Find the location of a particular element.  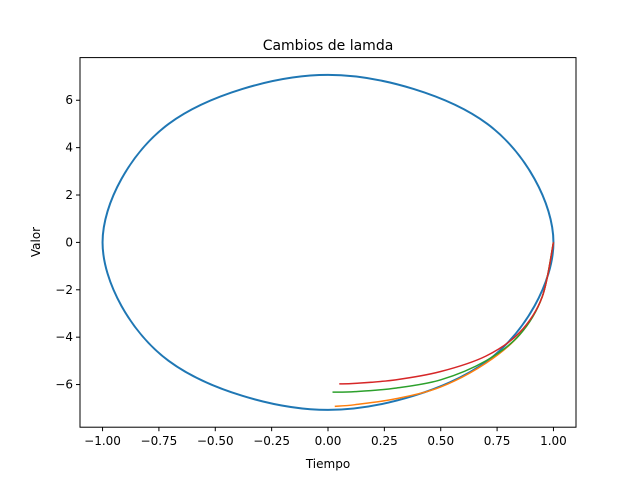

x-ticks: −1.00 −0.75 −0.50 −0.25 0.00 0.25 0.50 0.75 1.00 is located at coordinates (325, 437).